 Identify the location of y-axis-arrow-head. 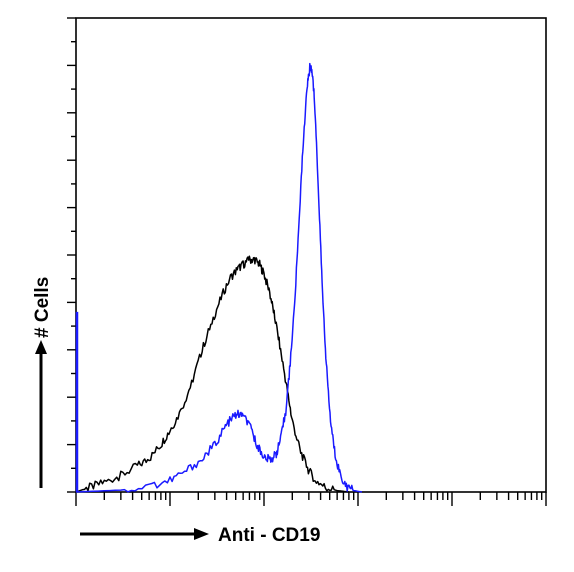
(41, 347).